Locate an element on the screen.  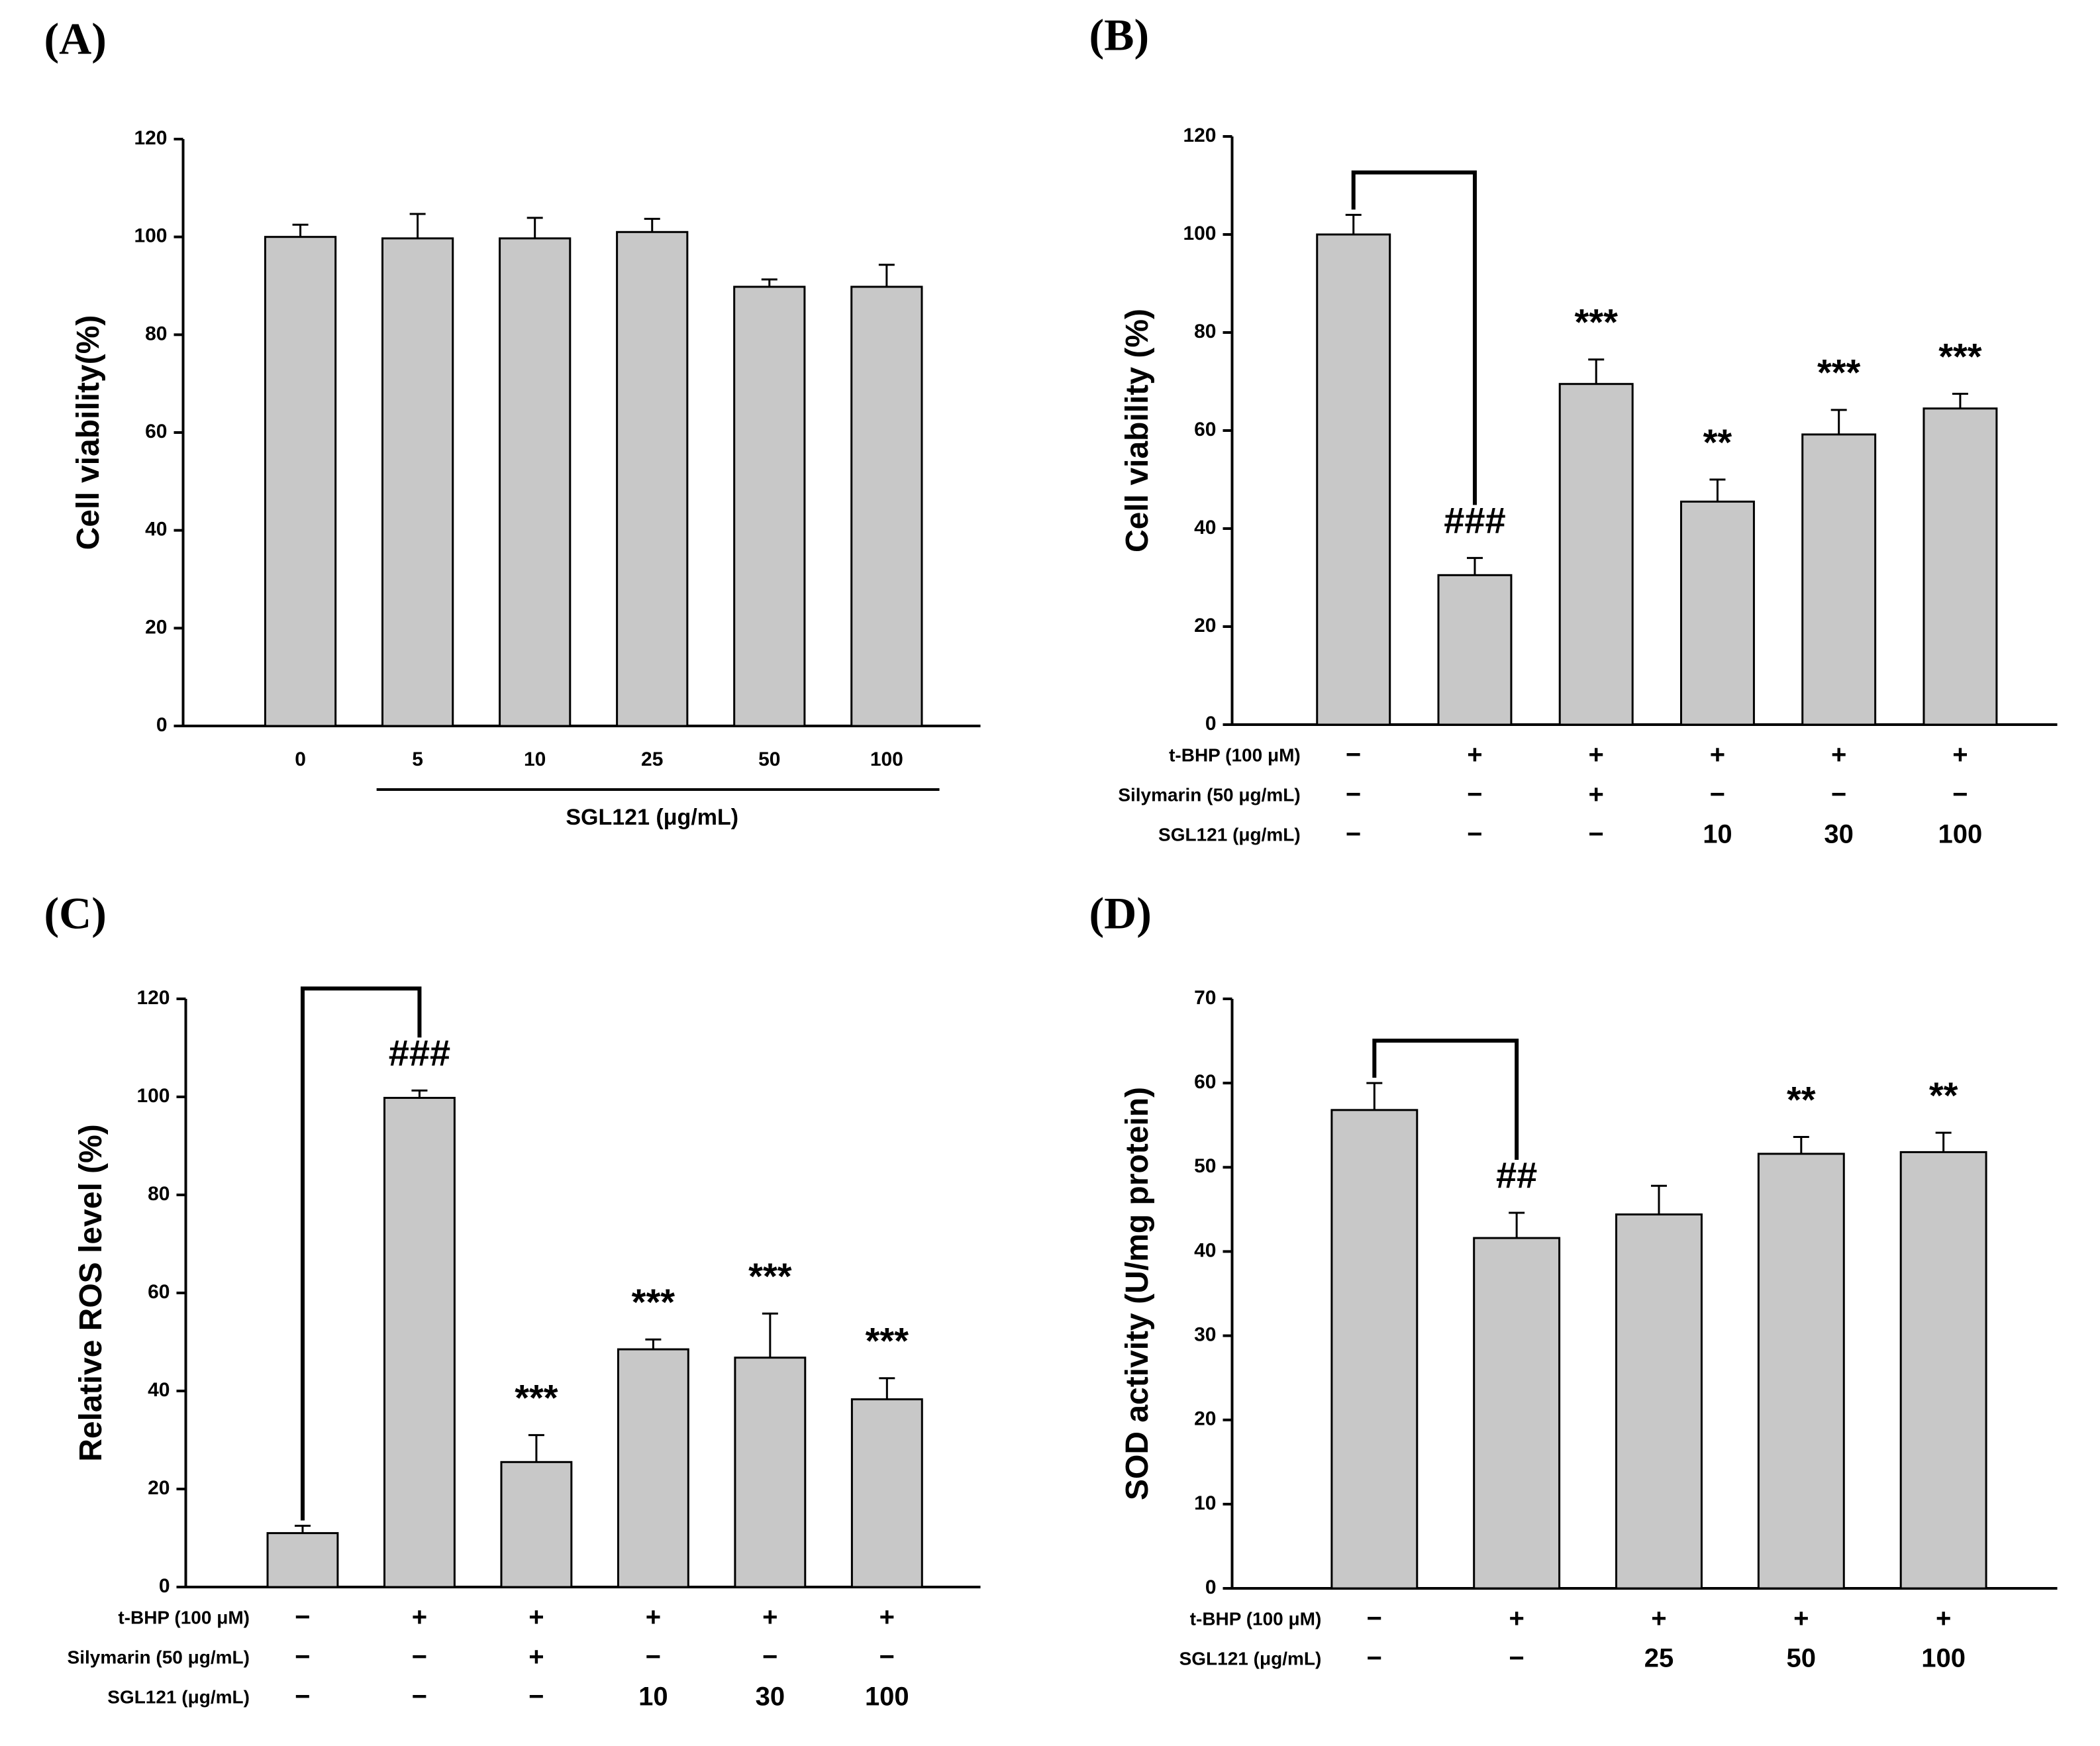
significance: ## is located at coordinates (1516, 1175).